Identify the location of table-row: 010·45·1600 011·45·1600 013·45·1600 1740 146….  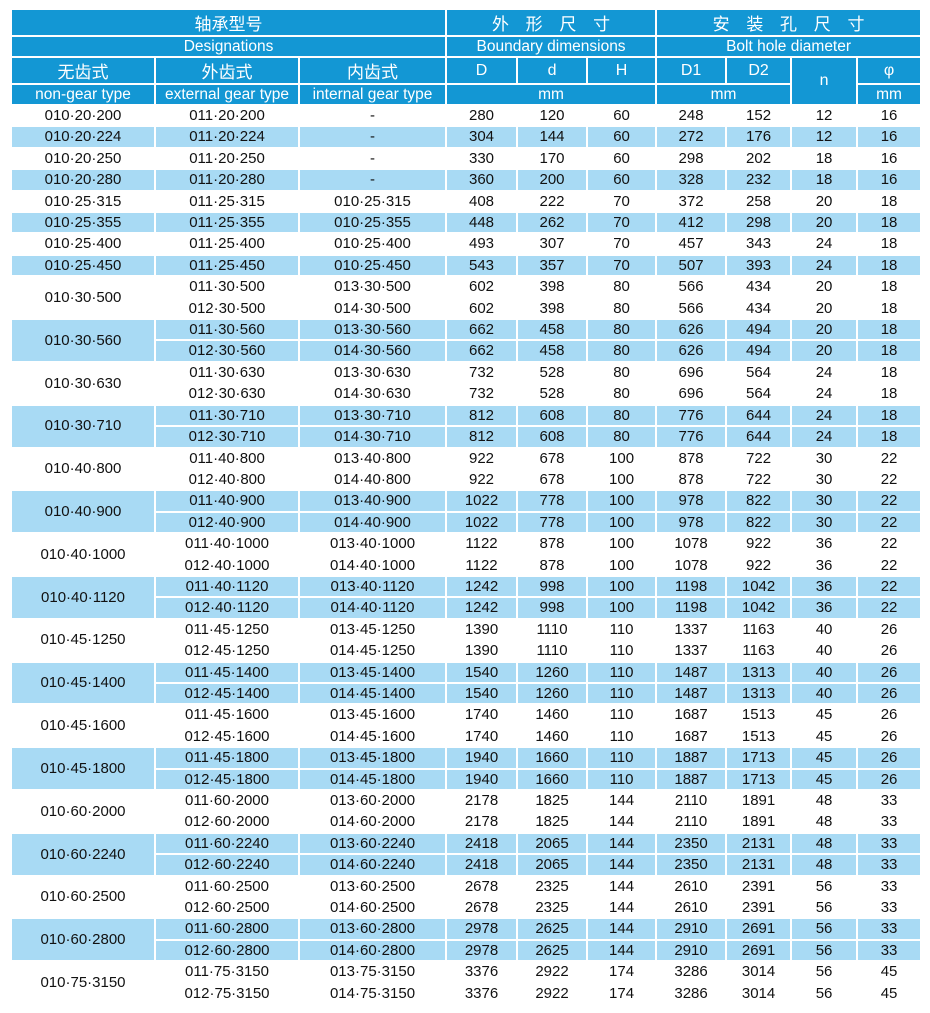
(466, 726).